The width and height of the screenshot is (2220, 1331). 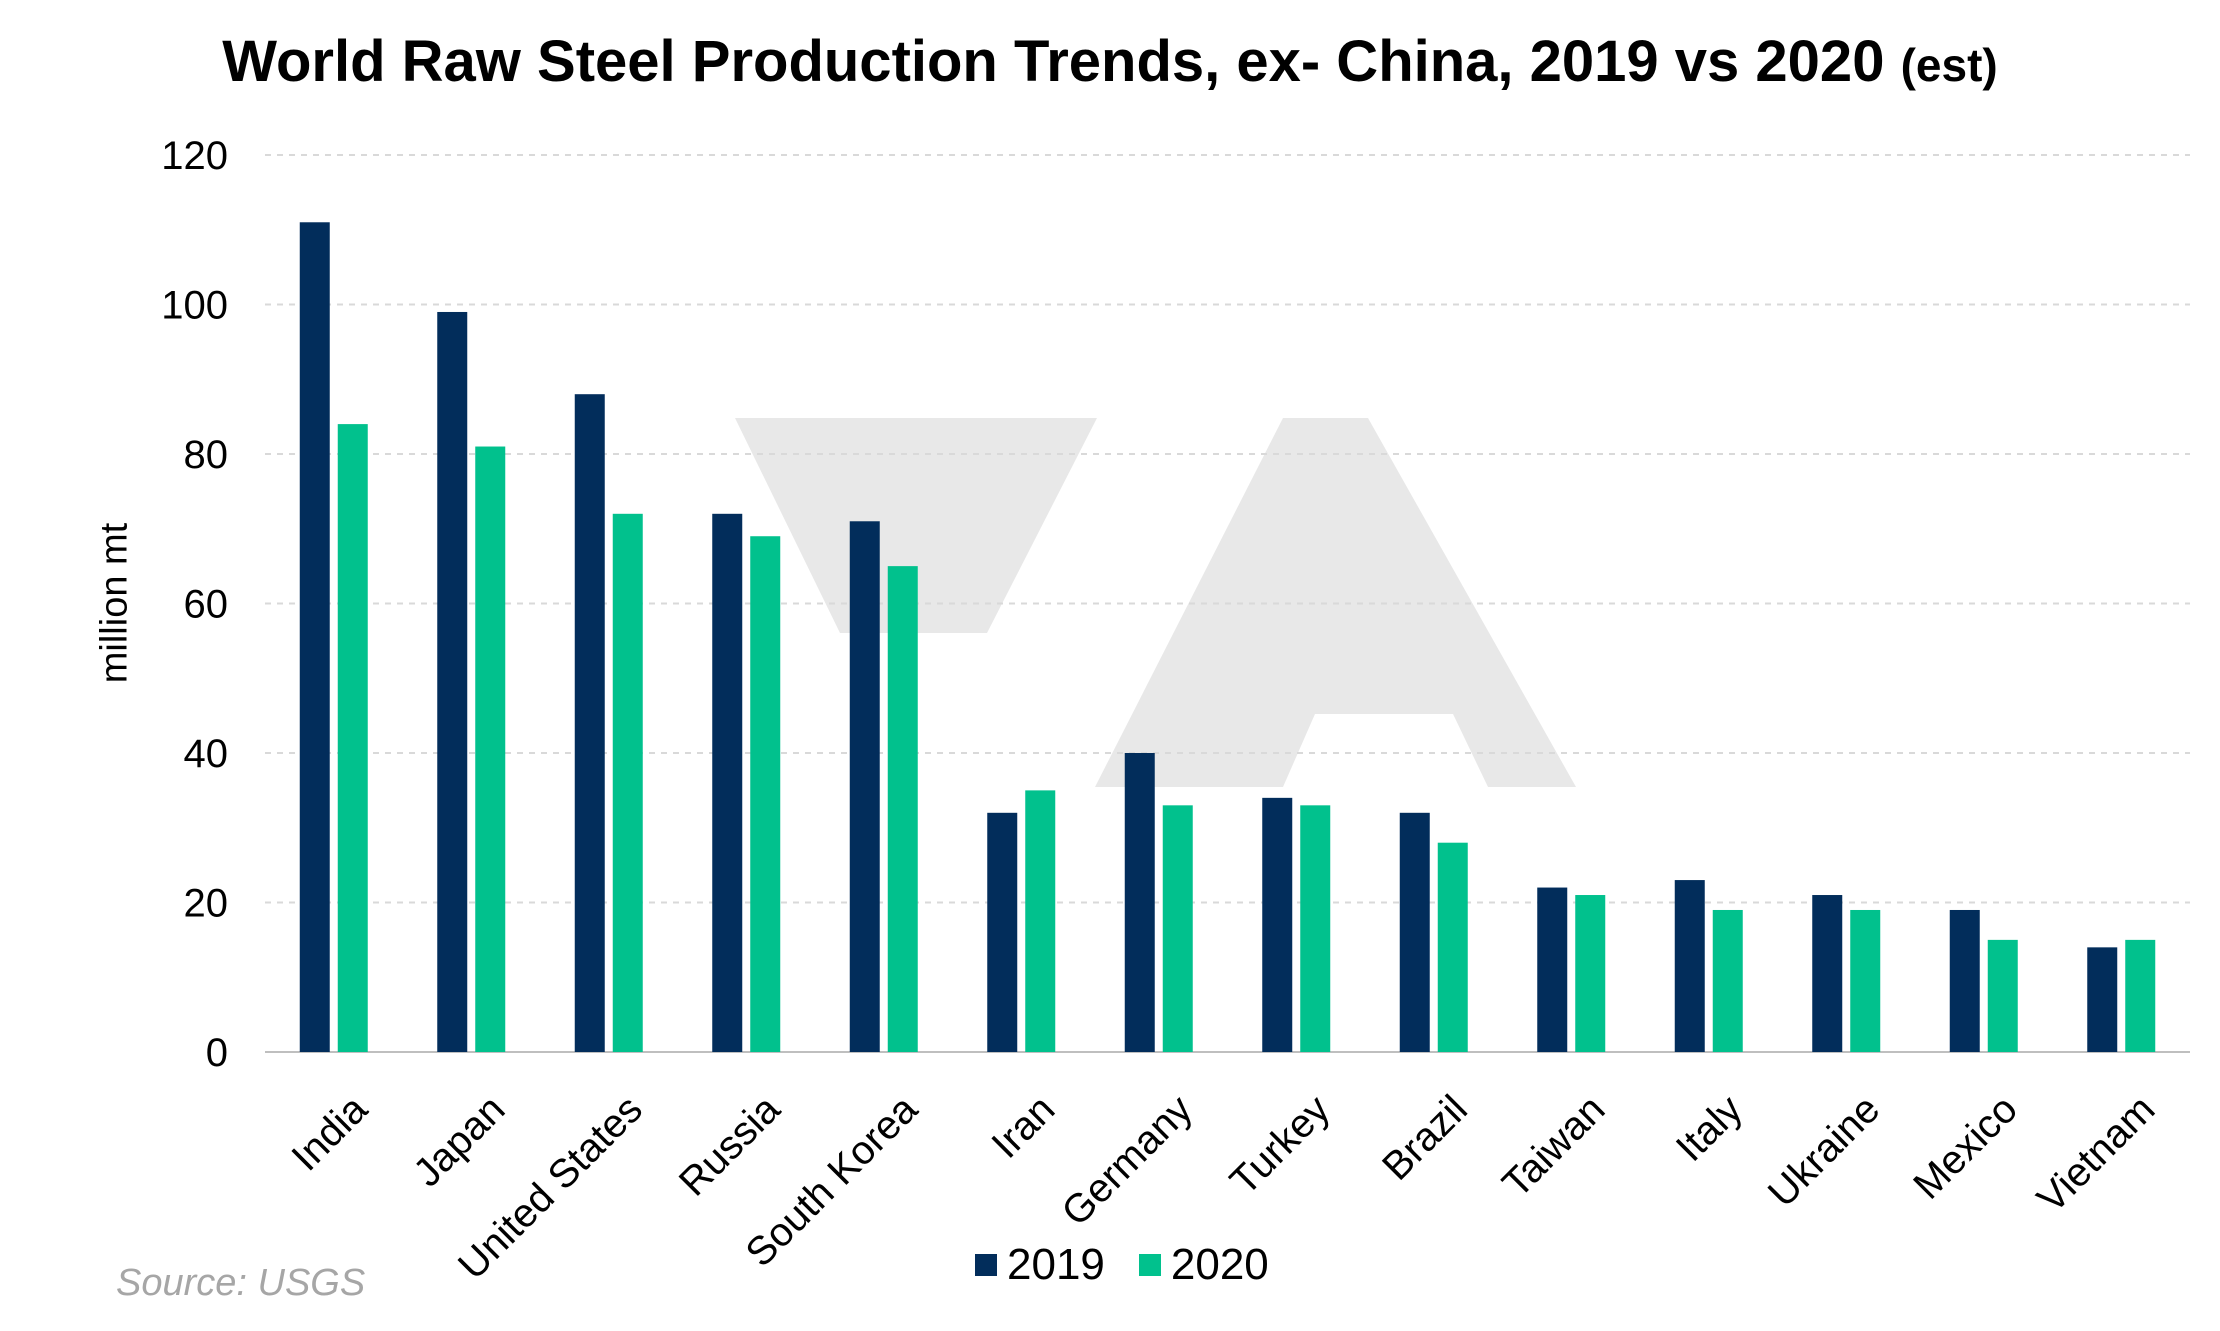 I want to click on bar-2020-india, so click(x=352, y=738).